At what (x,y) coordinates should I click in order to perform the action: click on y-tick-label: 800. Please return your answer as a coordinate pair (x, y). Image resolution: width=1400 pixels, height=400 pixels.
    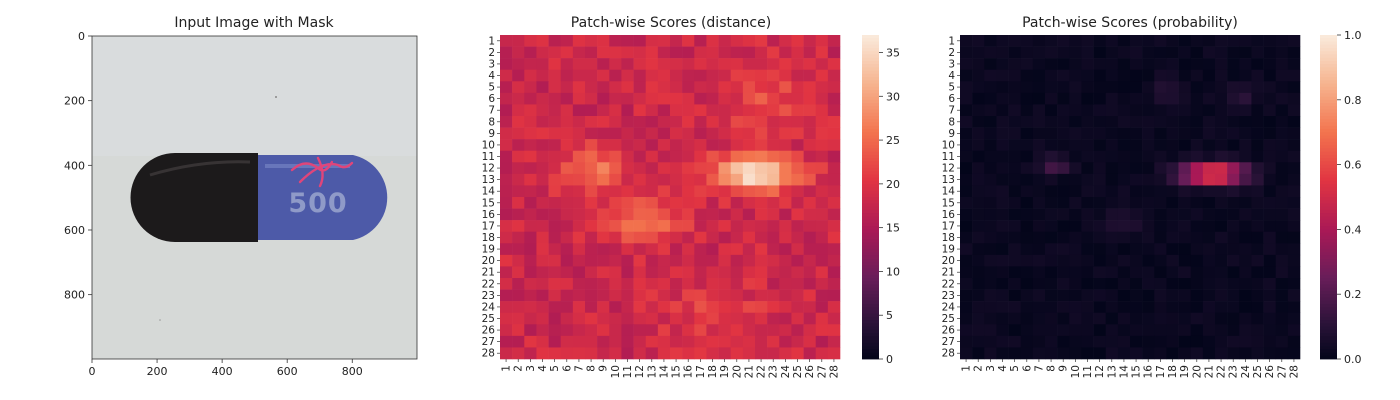
    Looking at the image, I should click on (74, 295).